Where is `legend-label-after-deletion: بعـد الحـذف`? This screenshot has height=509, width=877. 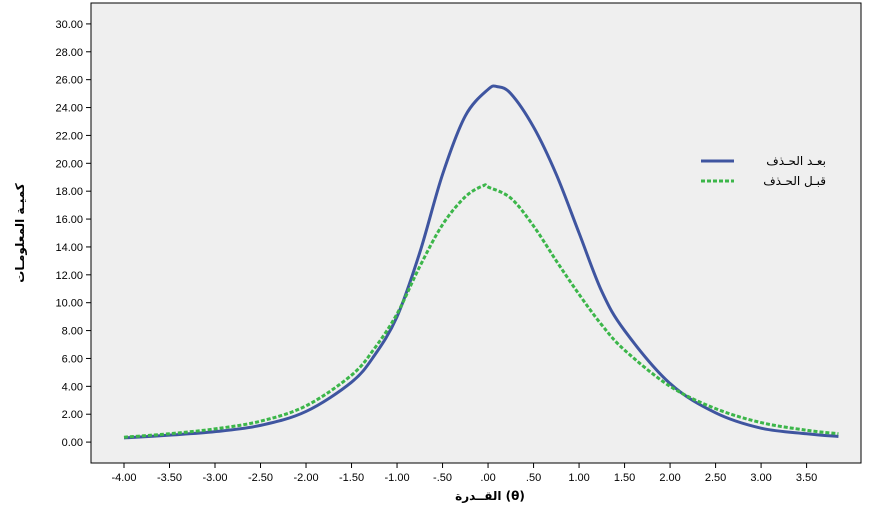 legend-label-after-deletion: بعـد الحـذف is located at coordinates (796, 161).